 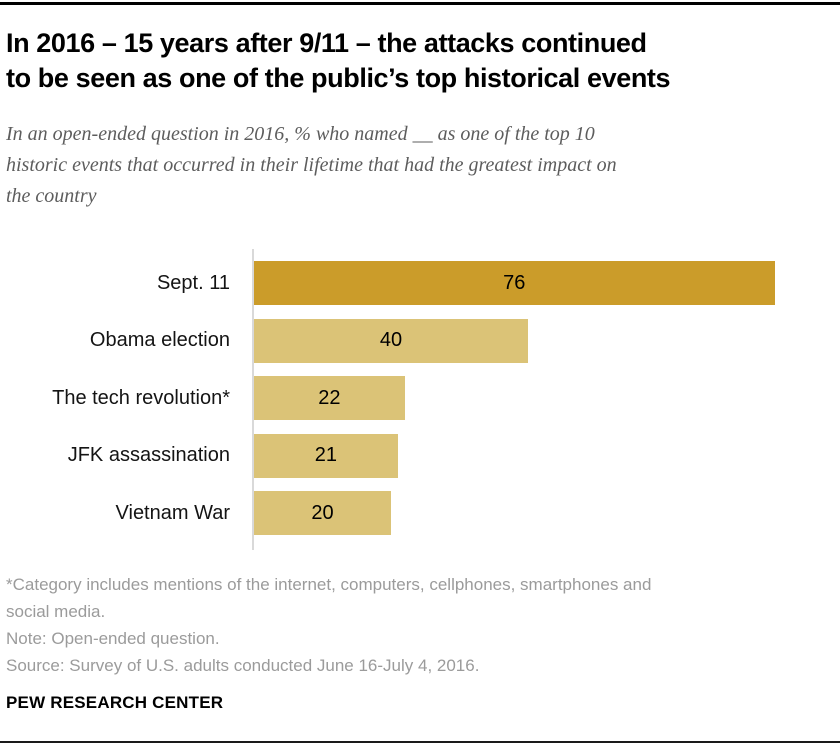 I want to click on bar: 22, so click(x=329, y=398).